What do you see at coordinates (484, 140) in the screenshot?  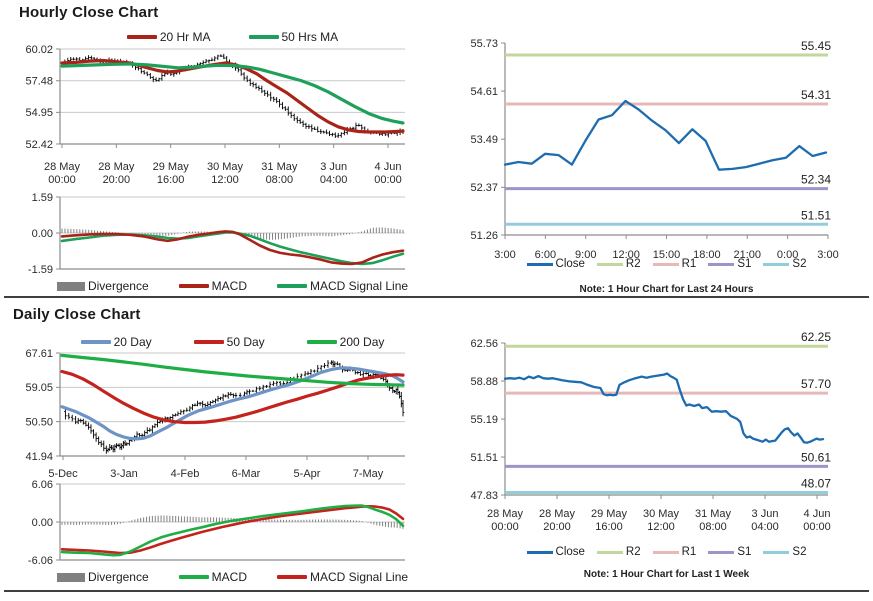 I see `svg-text: 53.49` at bounding box center [484, 140].